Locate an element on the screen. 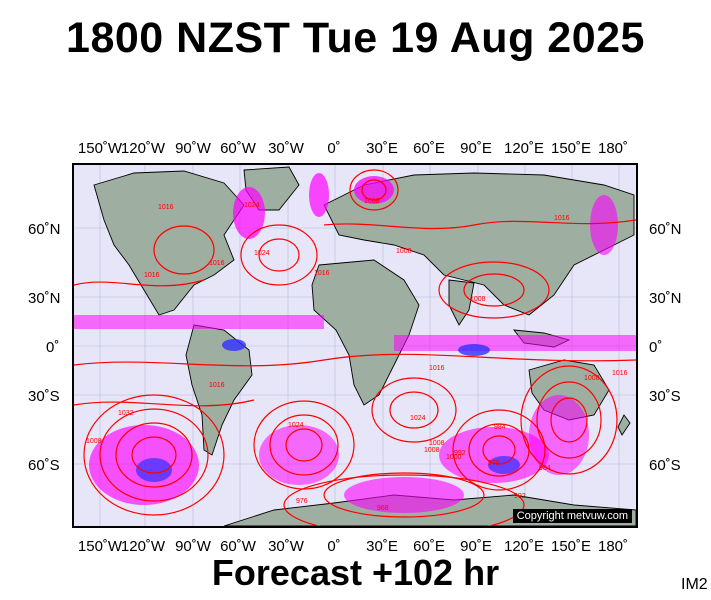 This screenshot has width=711, height=600. copyright-notice: Copyright metvuw.com is located at coordinates (572, 516).